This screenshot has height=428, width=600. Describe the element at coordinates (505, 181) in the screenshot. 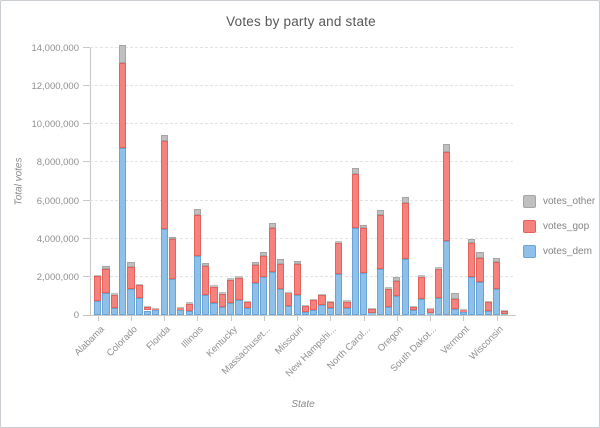

I see `bar-wyoming` at that location.